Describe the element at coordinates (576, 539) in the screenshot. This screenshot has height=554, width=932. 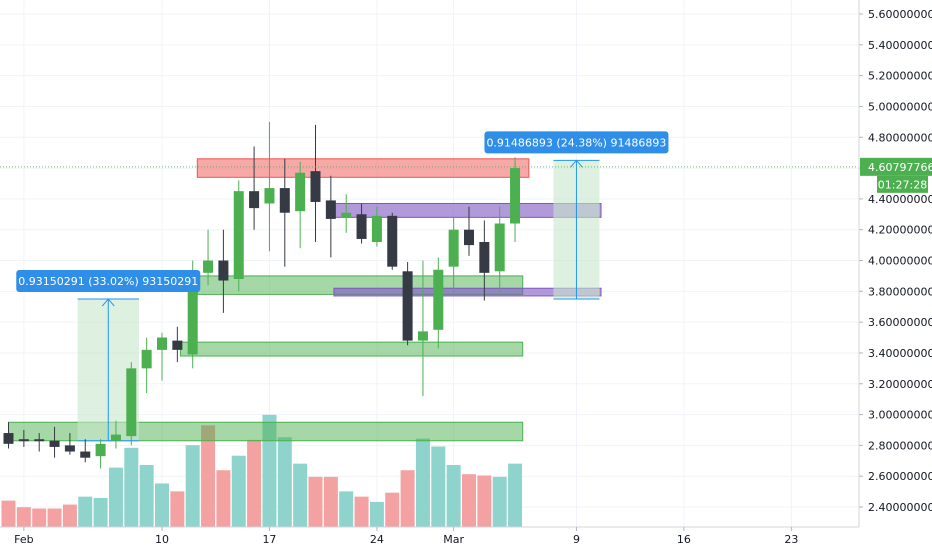
I see `time-tick-label: 9` at that location.